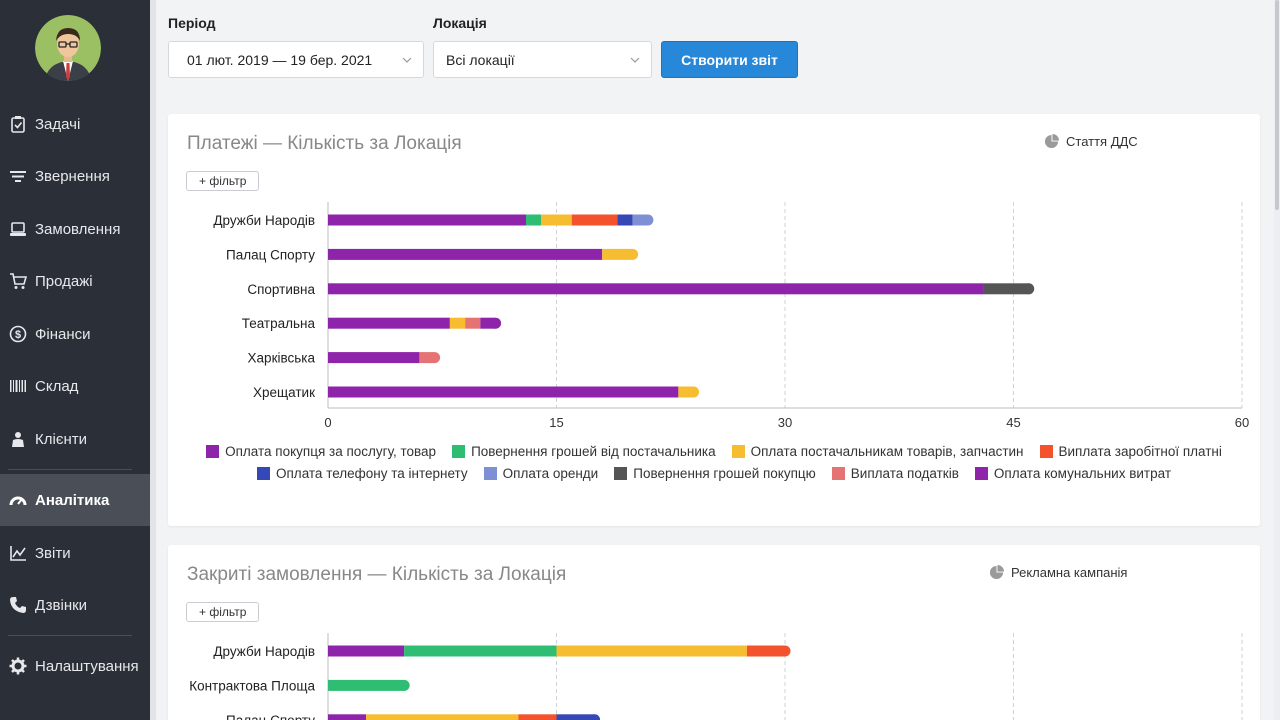 Image resolution: width=1280 pixels, height=720 pixels. What do you see at coordinates (75, 439) in the screenshot?
I see `sidebar-item-clients: Клієнти` at bounding box center [75, 439].